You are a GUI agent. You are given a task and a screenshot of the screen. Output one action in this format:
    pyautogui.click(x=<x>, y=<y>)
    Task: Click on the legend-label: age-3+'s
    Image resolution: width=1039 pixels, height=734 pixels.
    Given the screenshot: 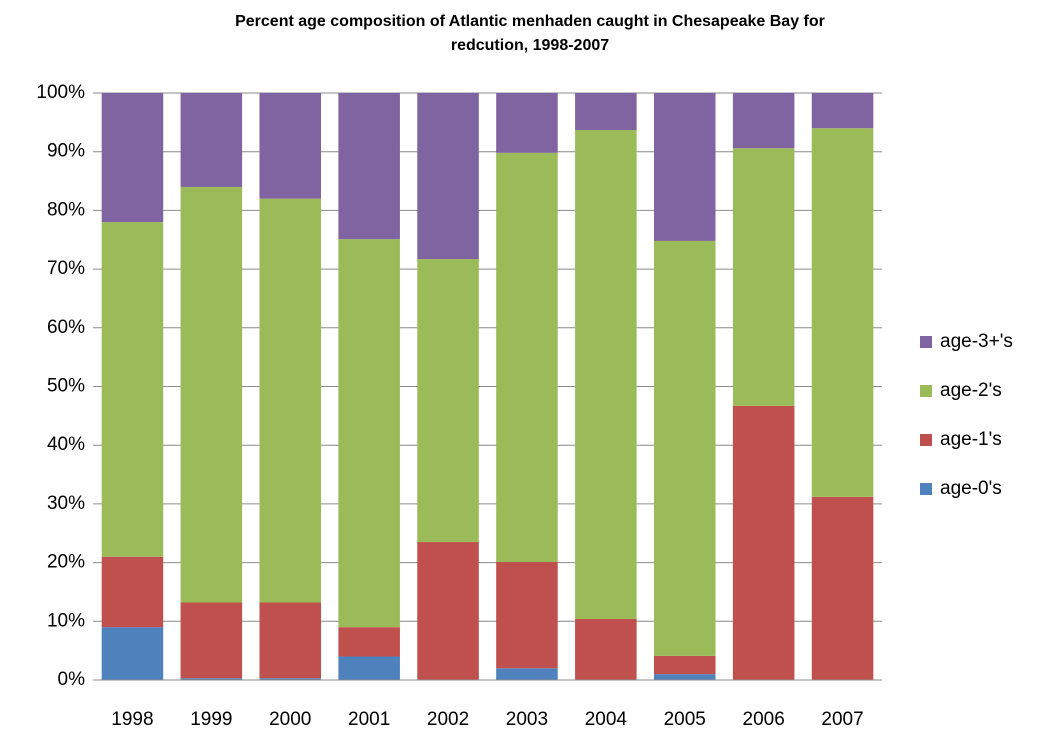 What is the action you would take?
    pyautogui.click(x=976, y=341)
    